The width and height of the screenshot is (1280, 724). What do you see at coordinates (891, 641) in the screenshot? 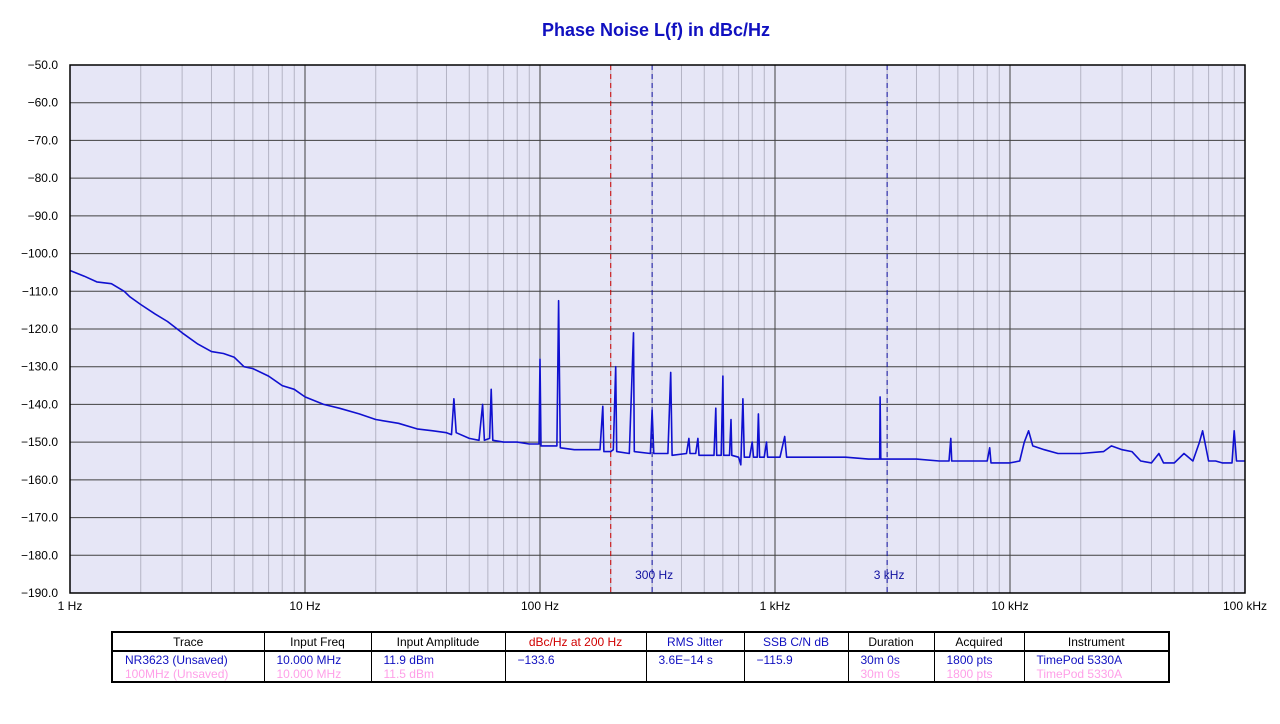
I see `header-duration: Duration` at bounding box center [891, 641].